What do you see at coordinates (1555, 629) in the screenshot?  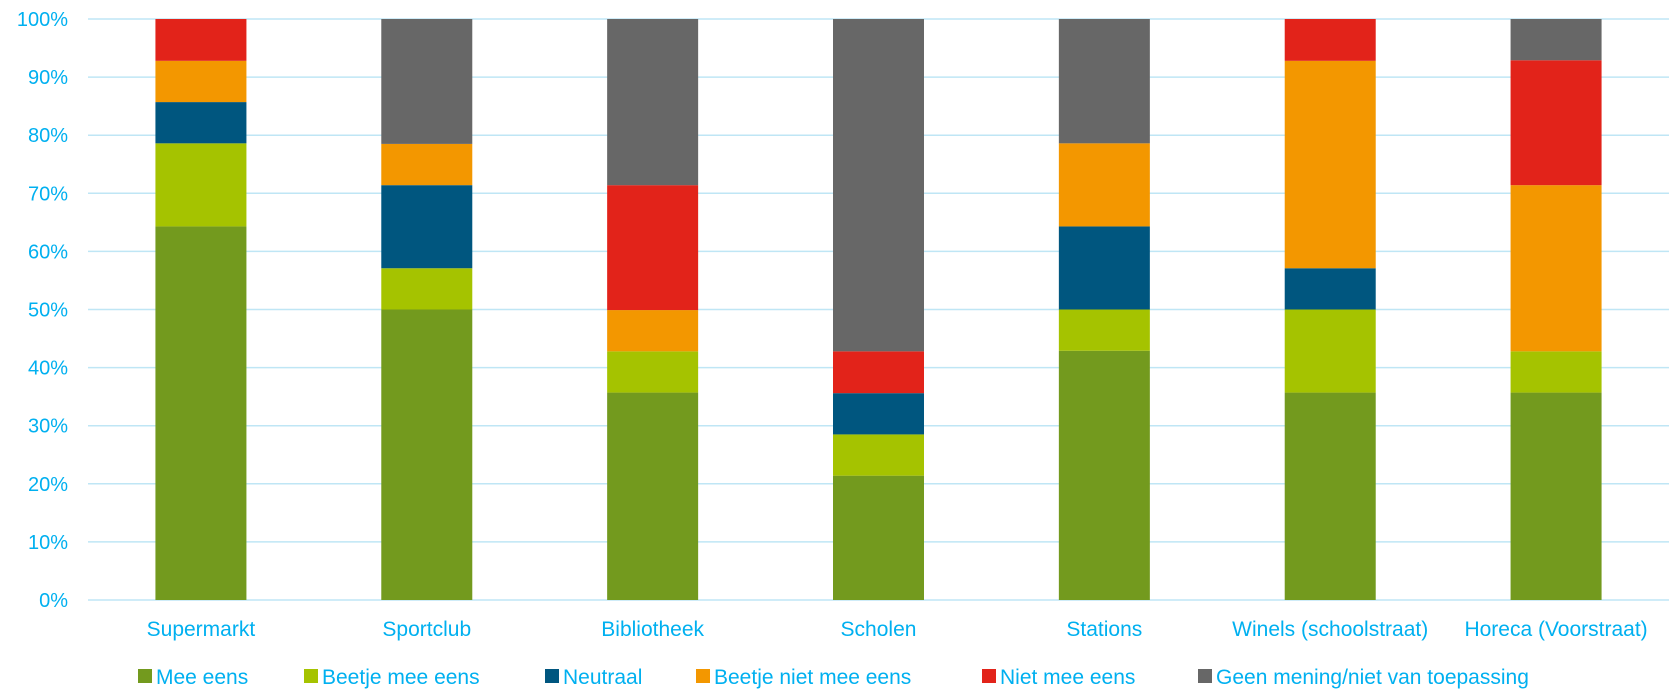 I see `x-category-label: Horeca (Voorstraat)` at bounding box center [1555, 629].